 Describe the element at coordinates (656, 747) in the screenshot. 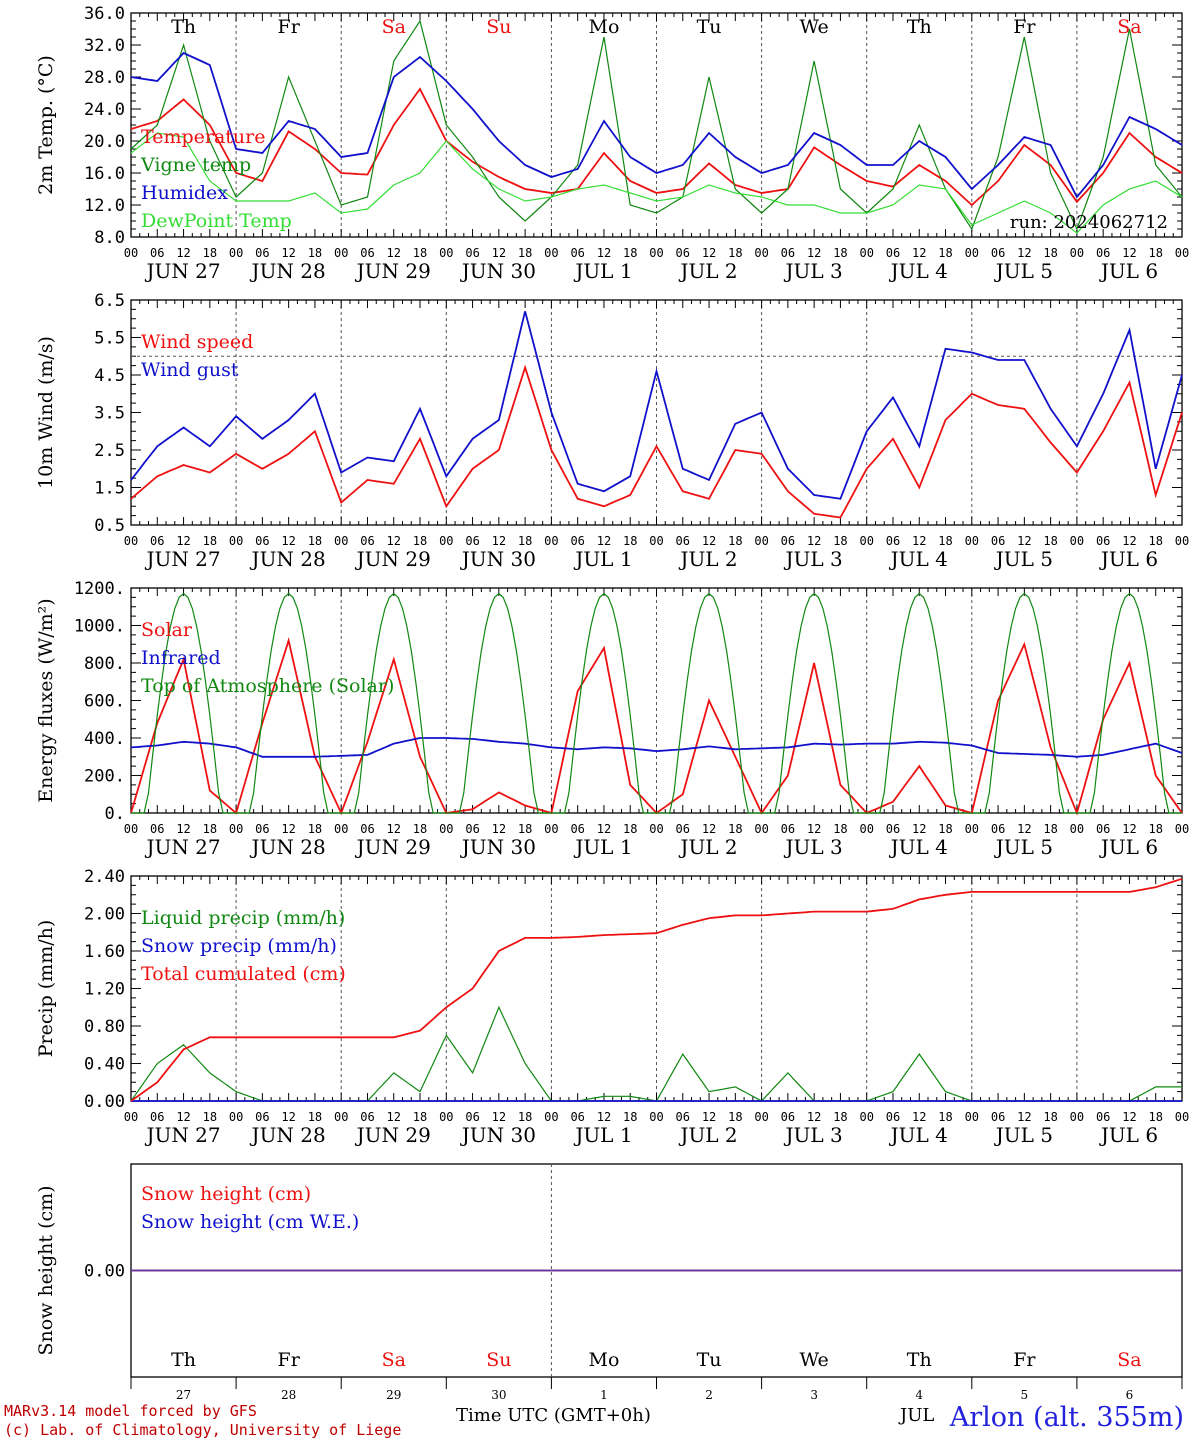

I see `series-line-infrared` at that location.